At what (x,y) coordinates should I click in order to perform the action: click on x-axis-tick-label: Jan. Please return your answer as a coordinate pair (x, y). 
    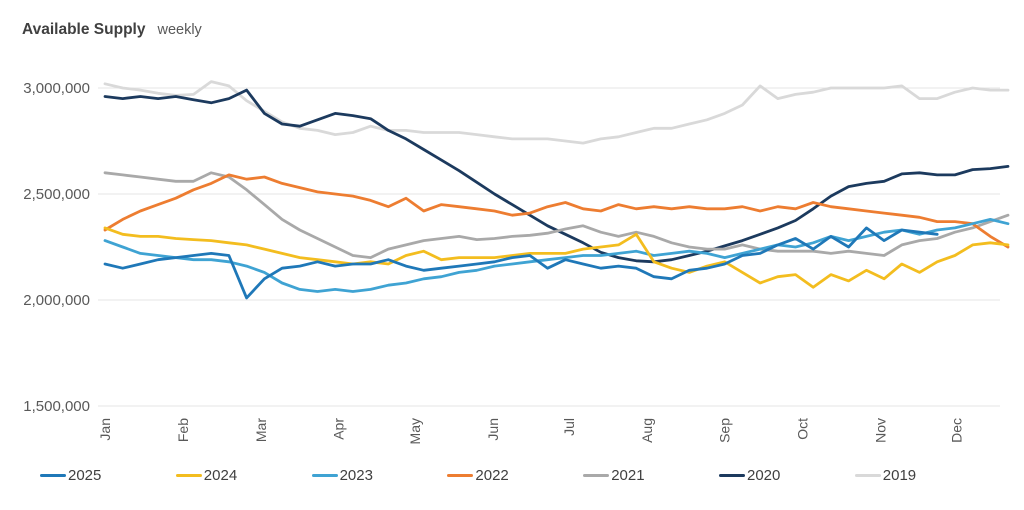
    Looking at the image, I should click on (105, 429).